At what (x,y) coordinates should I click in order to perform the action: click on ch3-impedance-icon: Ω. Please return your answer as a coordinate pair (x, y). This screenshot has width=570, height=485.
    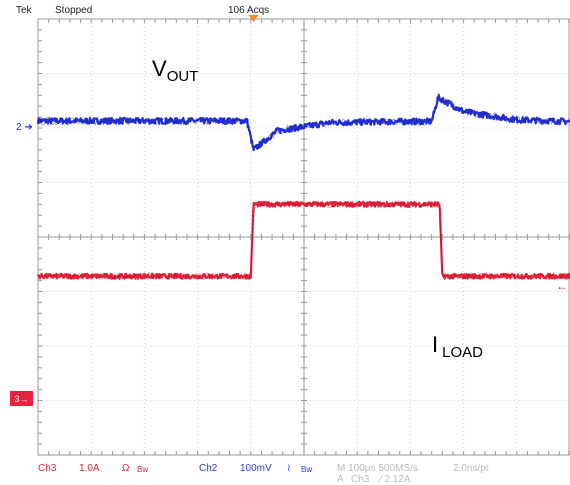
    Looking at the image, I should click on (126, 468).